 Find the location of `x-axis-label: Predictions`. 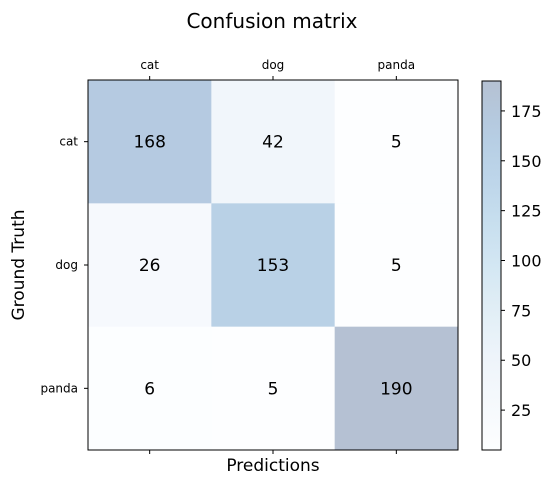

x-axis-label: Predictions is located at coordinates (272, 466).